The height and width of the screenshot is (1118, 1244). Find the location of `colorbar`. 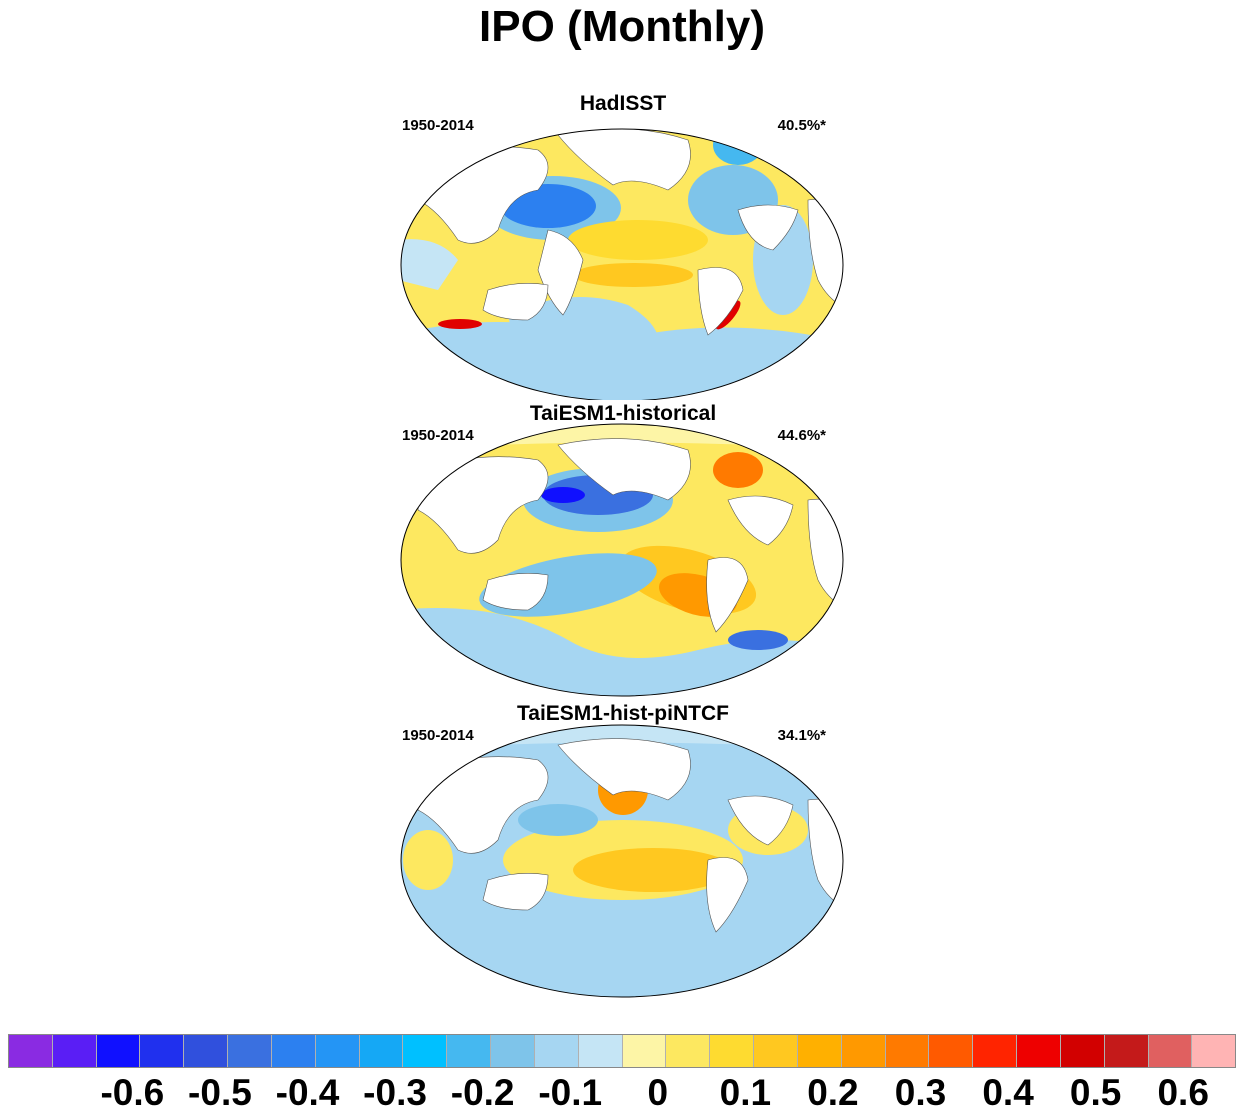

colorbar is located at coordinates (622, 1051).